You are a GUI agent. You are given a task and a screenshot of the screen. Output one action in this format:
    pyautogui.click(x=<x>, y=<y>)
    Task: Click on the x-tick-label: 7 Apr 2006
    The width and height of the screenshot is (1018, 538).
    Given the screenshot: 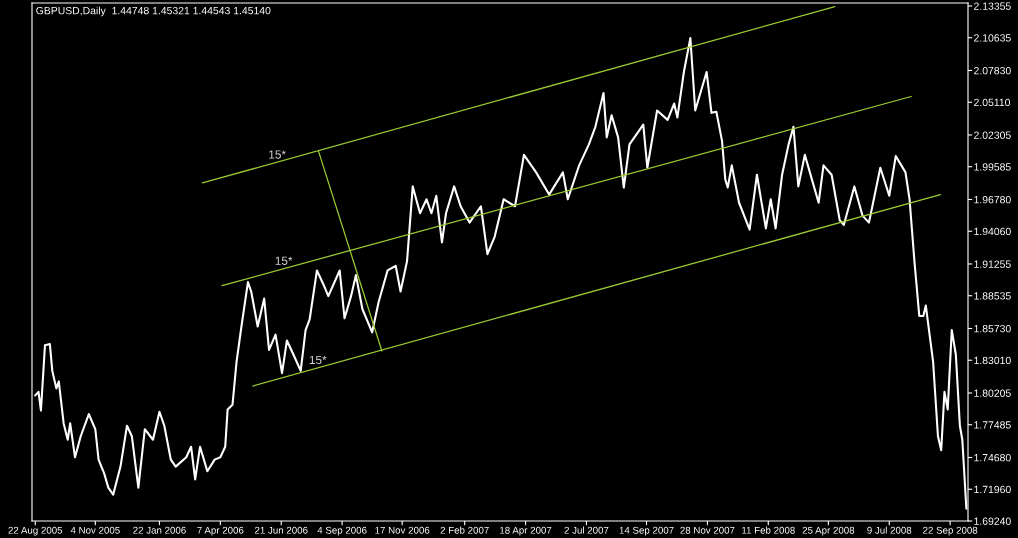 What is the action you would take?
    pyautogui.click(x=220, y=531)
    